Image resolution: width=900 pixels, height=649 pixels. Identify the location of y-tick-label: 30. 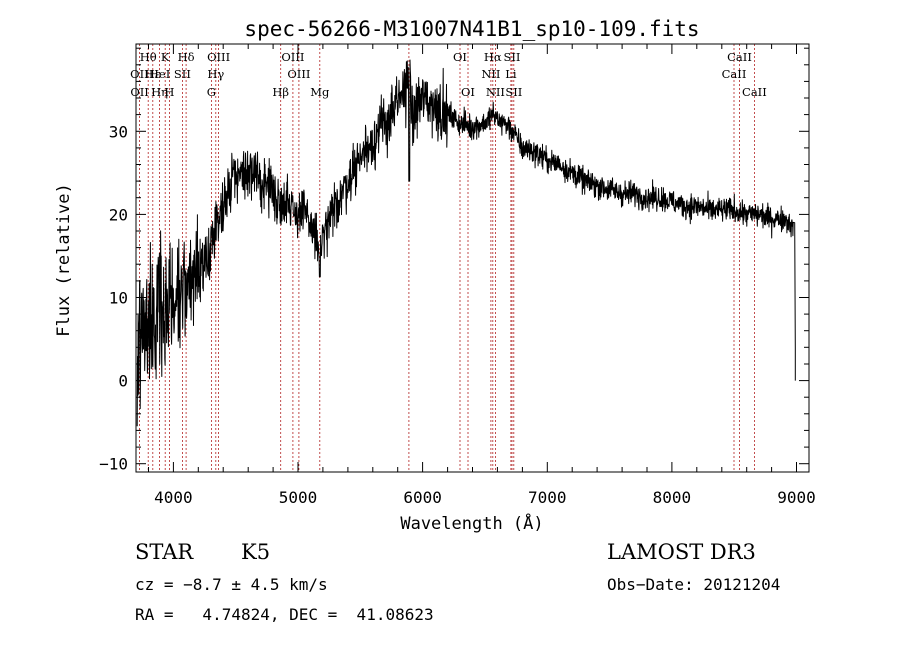
(118, 131).